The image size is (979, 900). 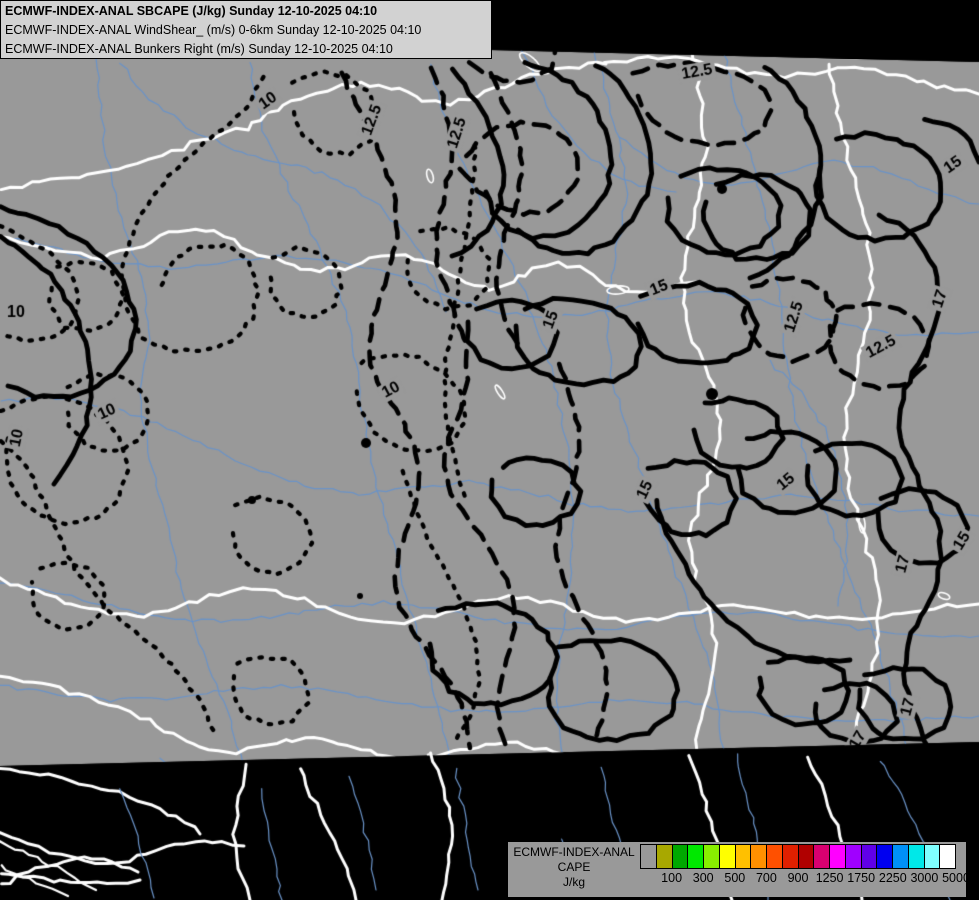 I want to click on legend-tick-300: 300, so click(x=703, y=878).